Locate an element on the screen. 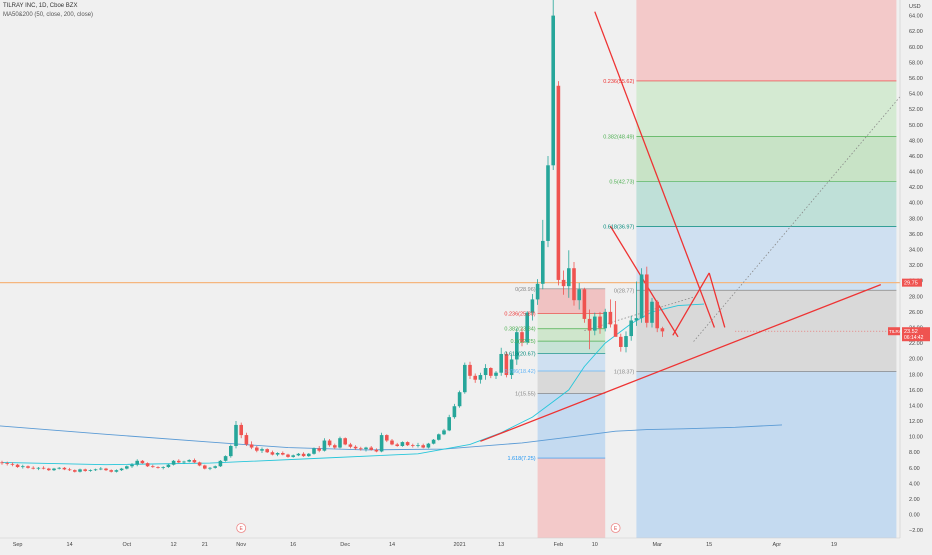 The width and height of the screenshot is (932, 555). fib-right-level-label: 1(18.37) is located at coordinates (624, 372).